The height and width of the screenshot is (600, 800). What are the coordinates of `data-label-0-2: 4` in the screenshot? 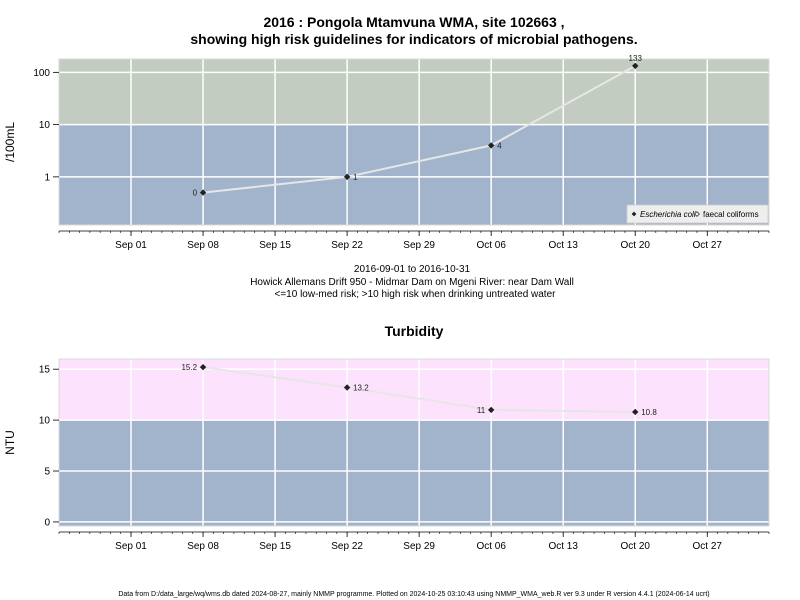 It's located at (499, 145).